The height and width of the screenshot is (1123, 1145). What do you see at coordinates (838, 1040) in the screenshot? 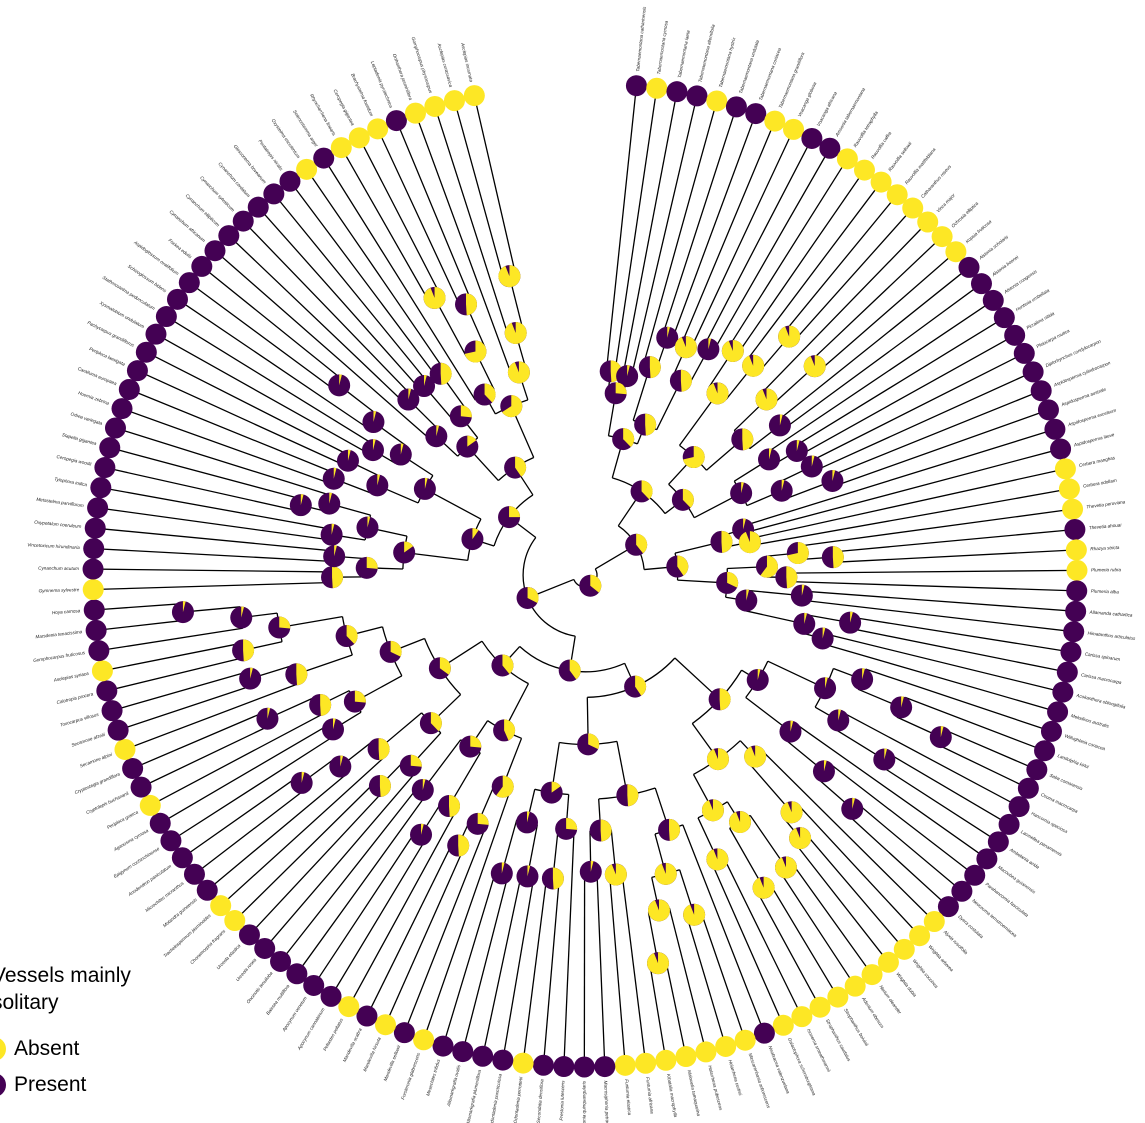
I see `tip-label: Strophanthus caudatus` at bounding box center [838, 1040].